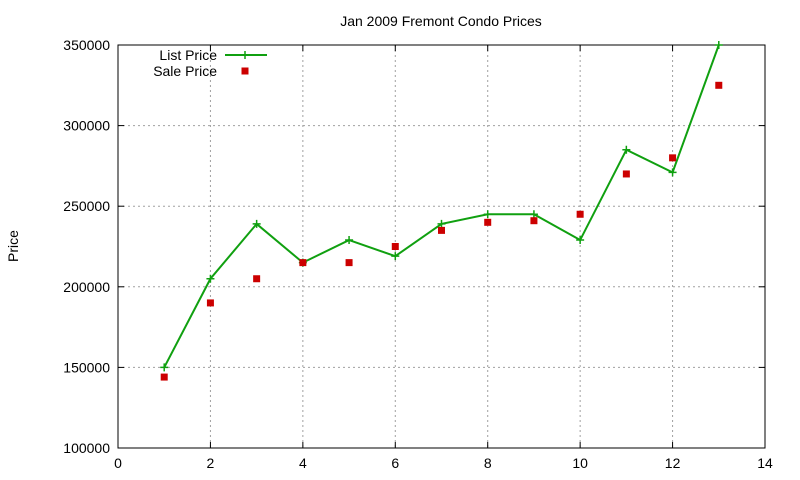 The height and width of the screenshot is (480, 800). What do you see at coordinates (488, 463) in the screenshot?
I see `x-tick-label: 8` at bounding box center [488, 463].